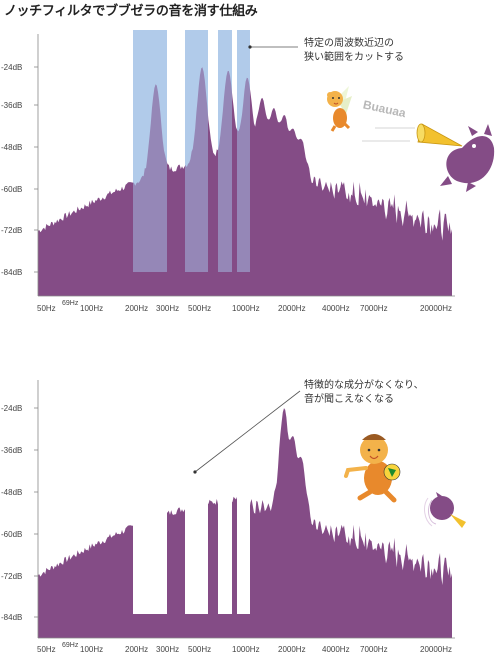 This screenshot has height=655, width=500. I want to click on annotation-text-line: 音が聞こえなくなる, so click(349, 398).